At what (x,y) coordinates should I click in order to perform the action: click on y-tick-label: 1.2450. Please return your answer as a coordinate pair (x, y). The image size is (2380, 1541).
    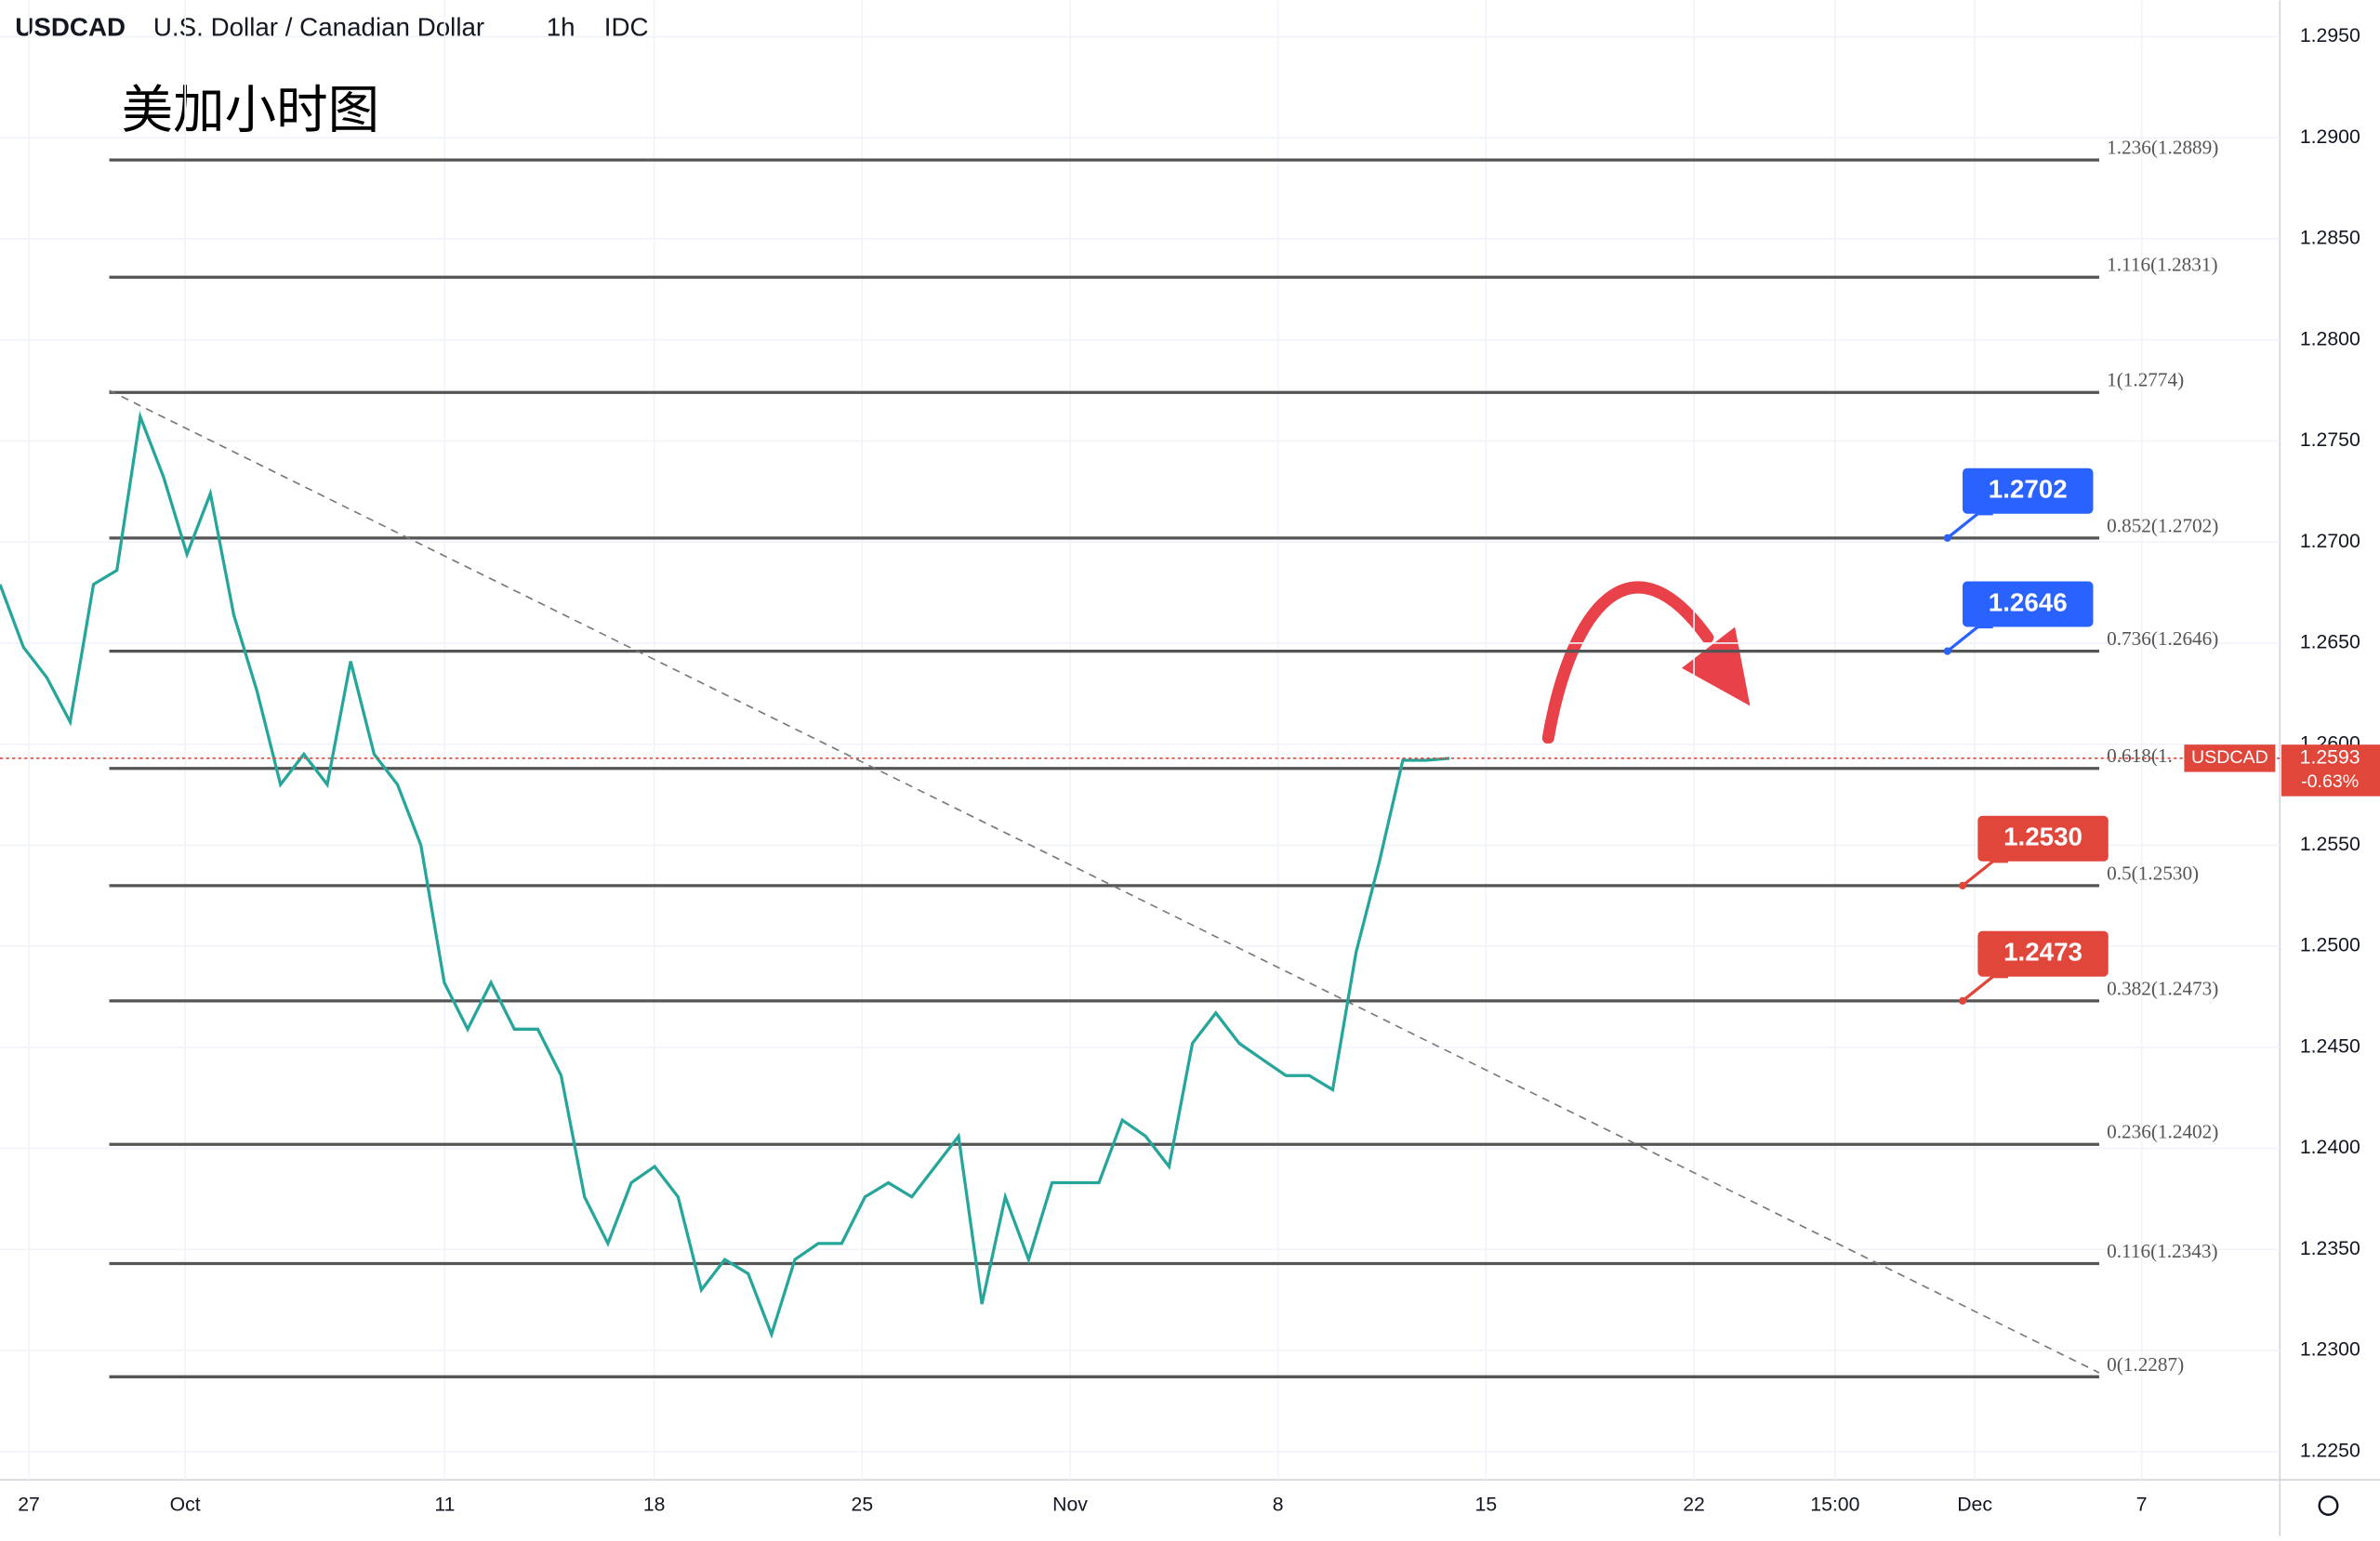
    Looking at the image, I should click on (2330, 1046).